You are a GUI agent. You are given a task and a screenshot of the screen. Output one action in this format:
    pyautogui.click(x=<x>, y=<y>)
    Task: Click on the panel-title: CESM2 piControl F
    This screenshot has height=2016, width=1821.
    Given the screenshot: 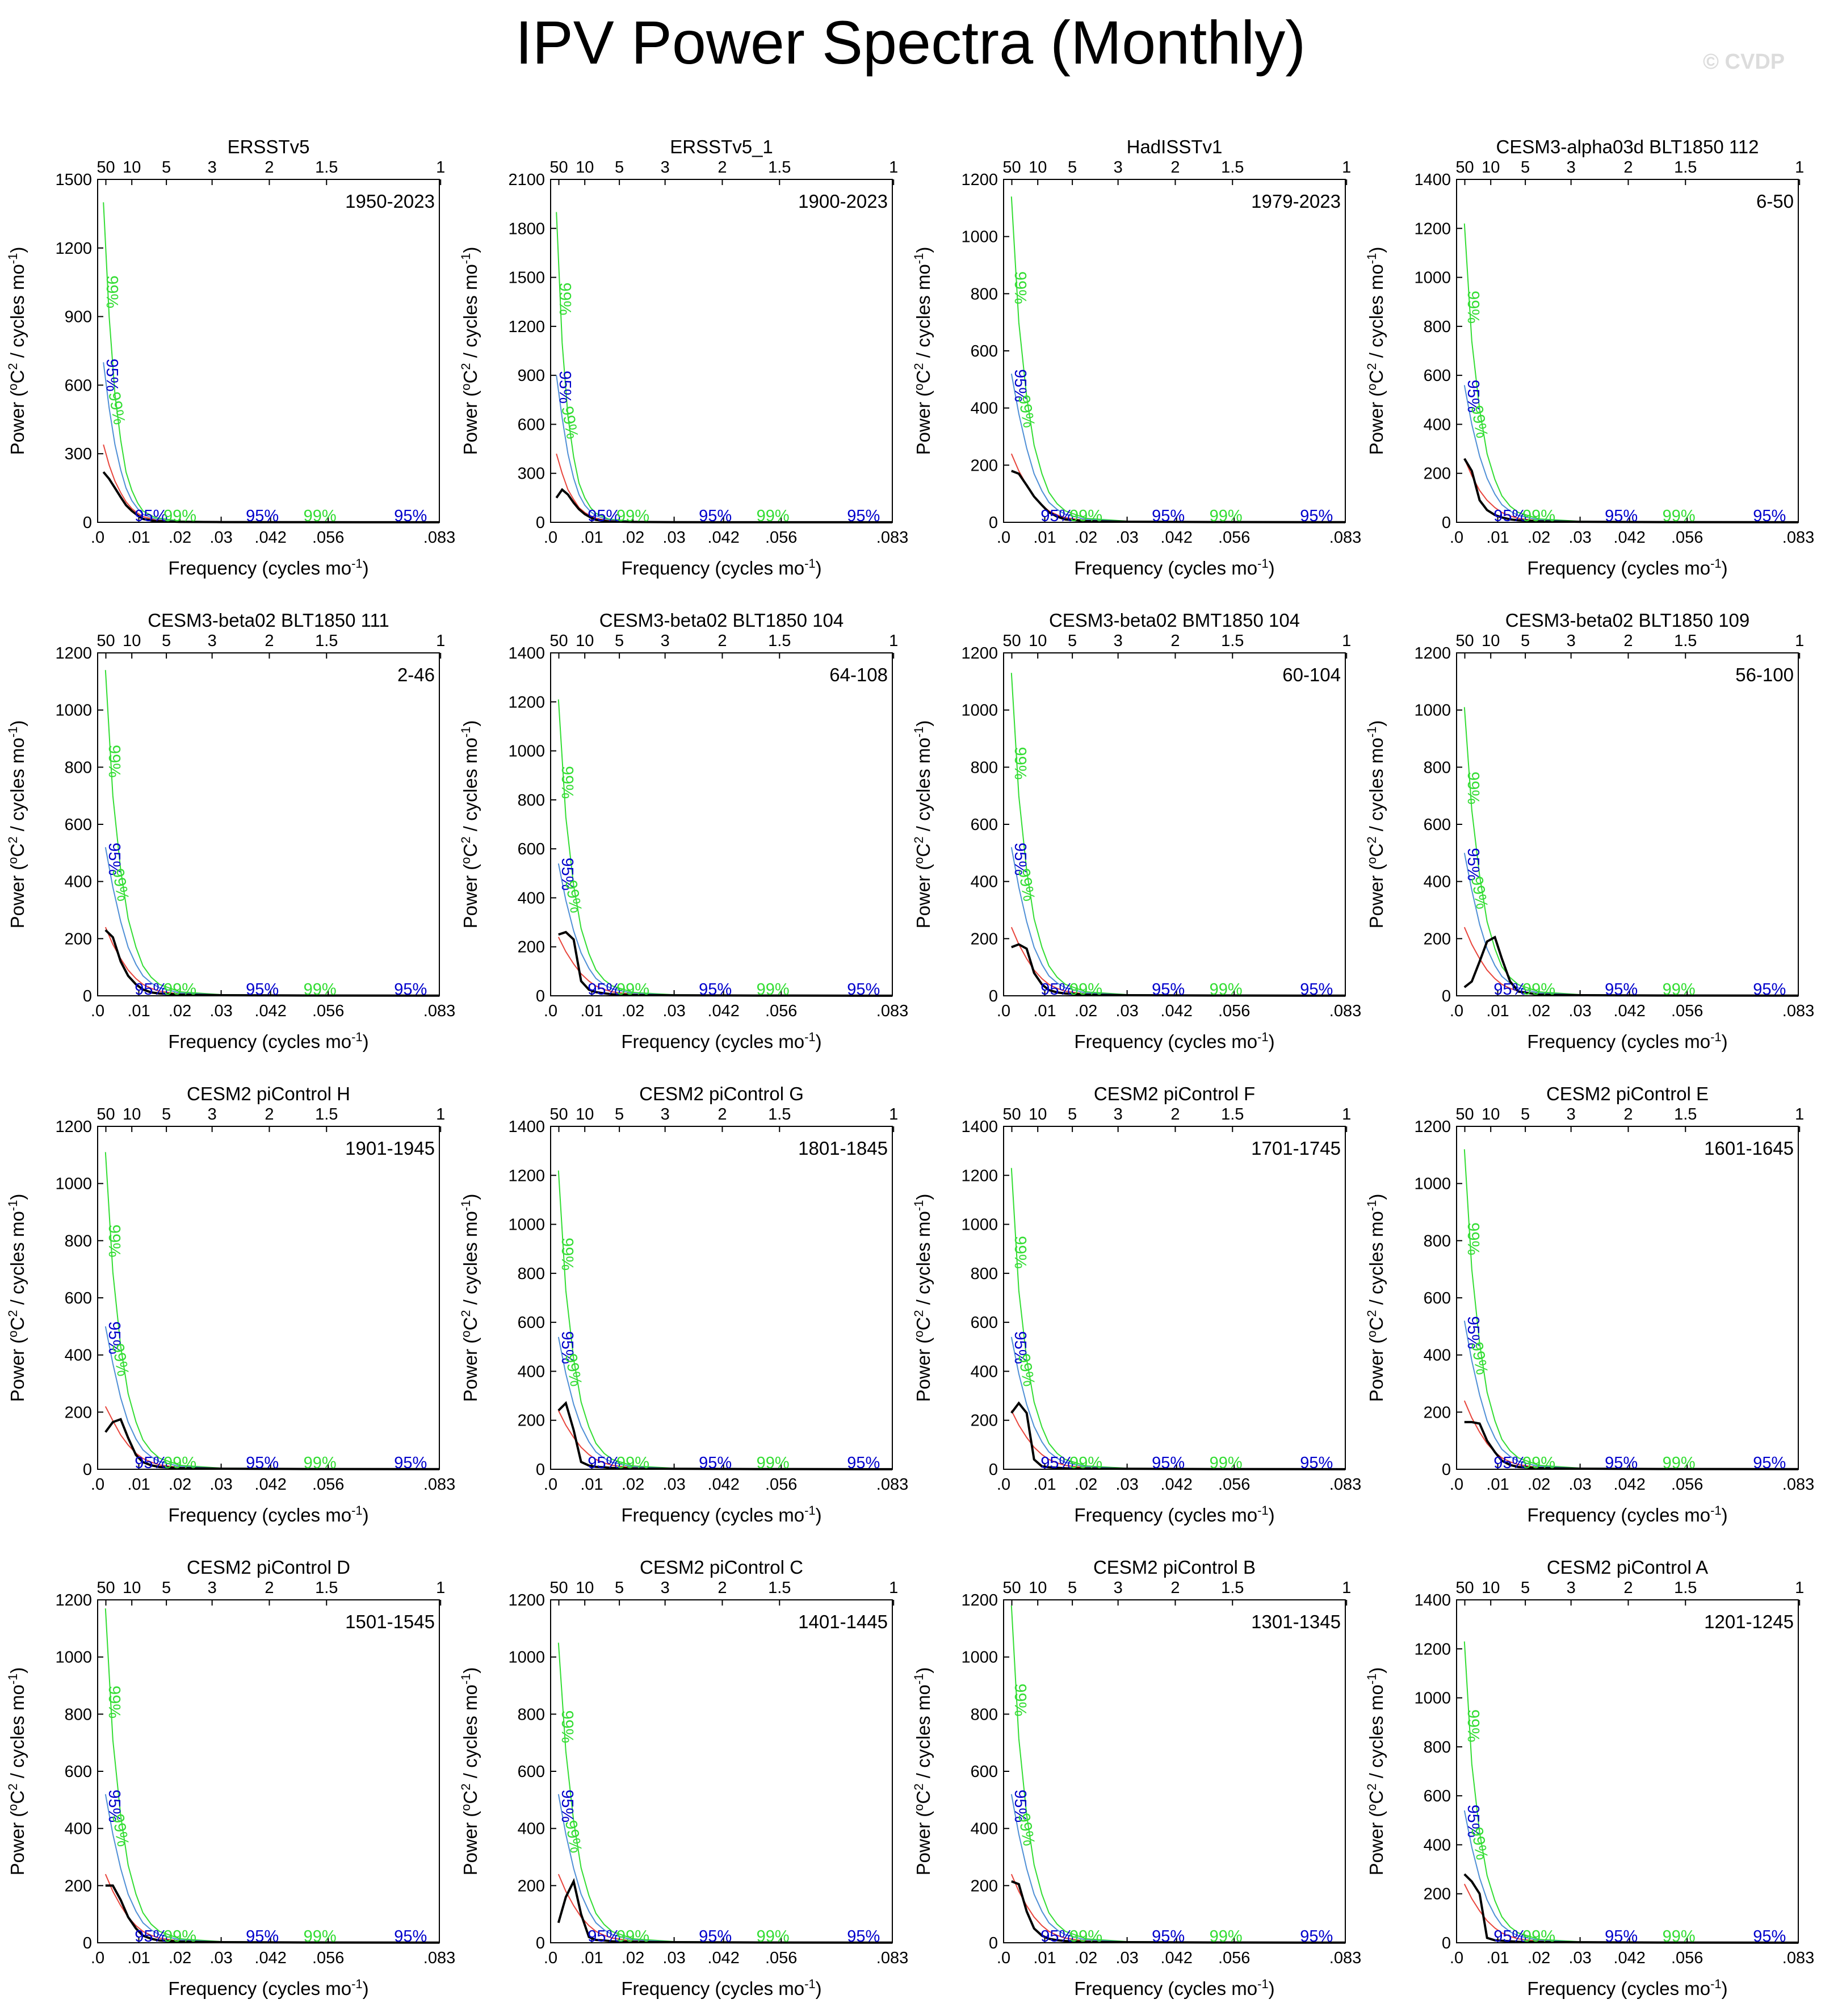 What is the action you would take?
    pyautogui.click(x=1174, y=1093)
    